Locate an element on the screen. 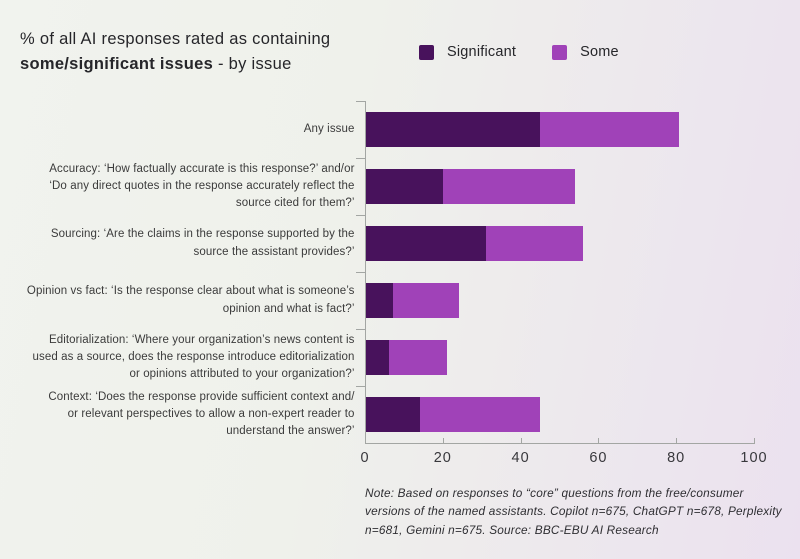 Image resolution: width=800 pixels, height=559 pixels. legend-item-some: Some is located at coordinates (585, 52).